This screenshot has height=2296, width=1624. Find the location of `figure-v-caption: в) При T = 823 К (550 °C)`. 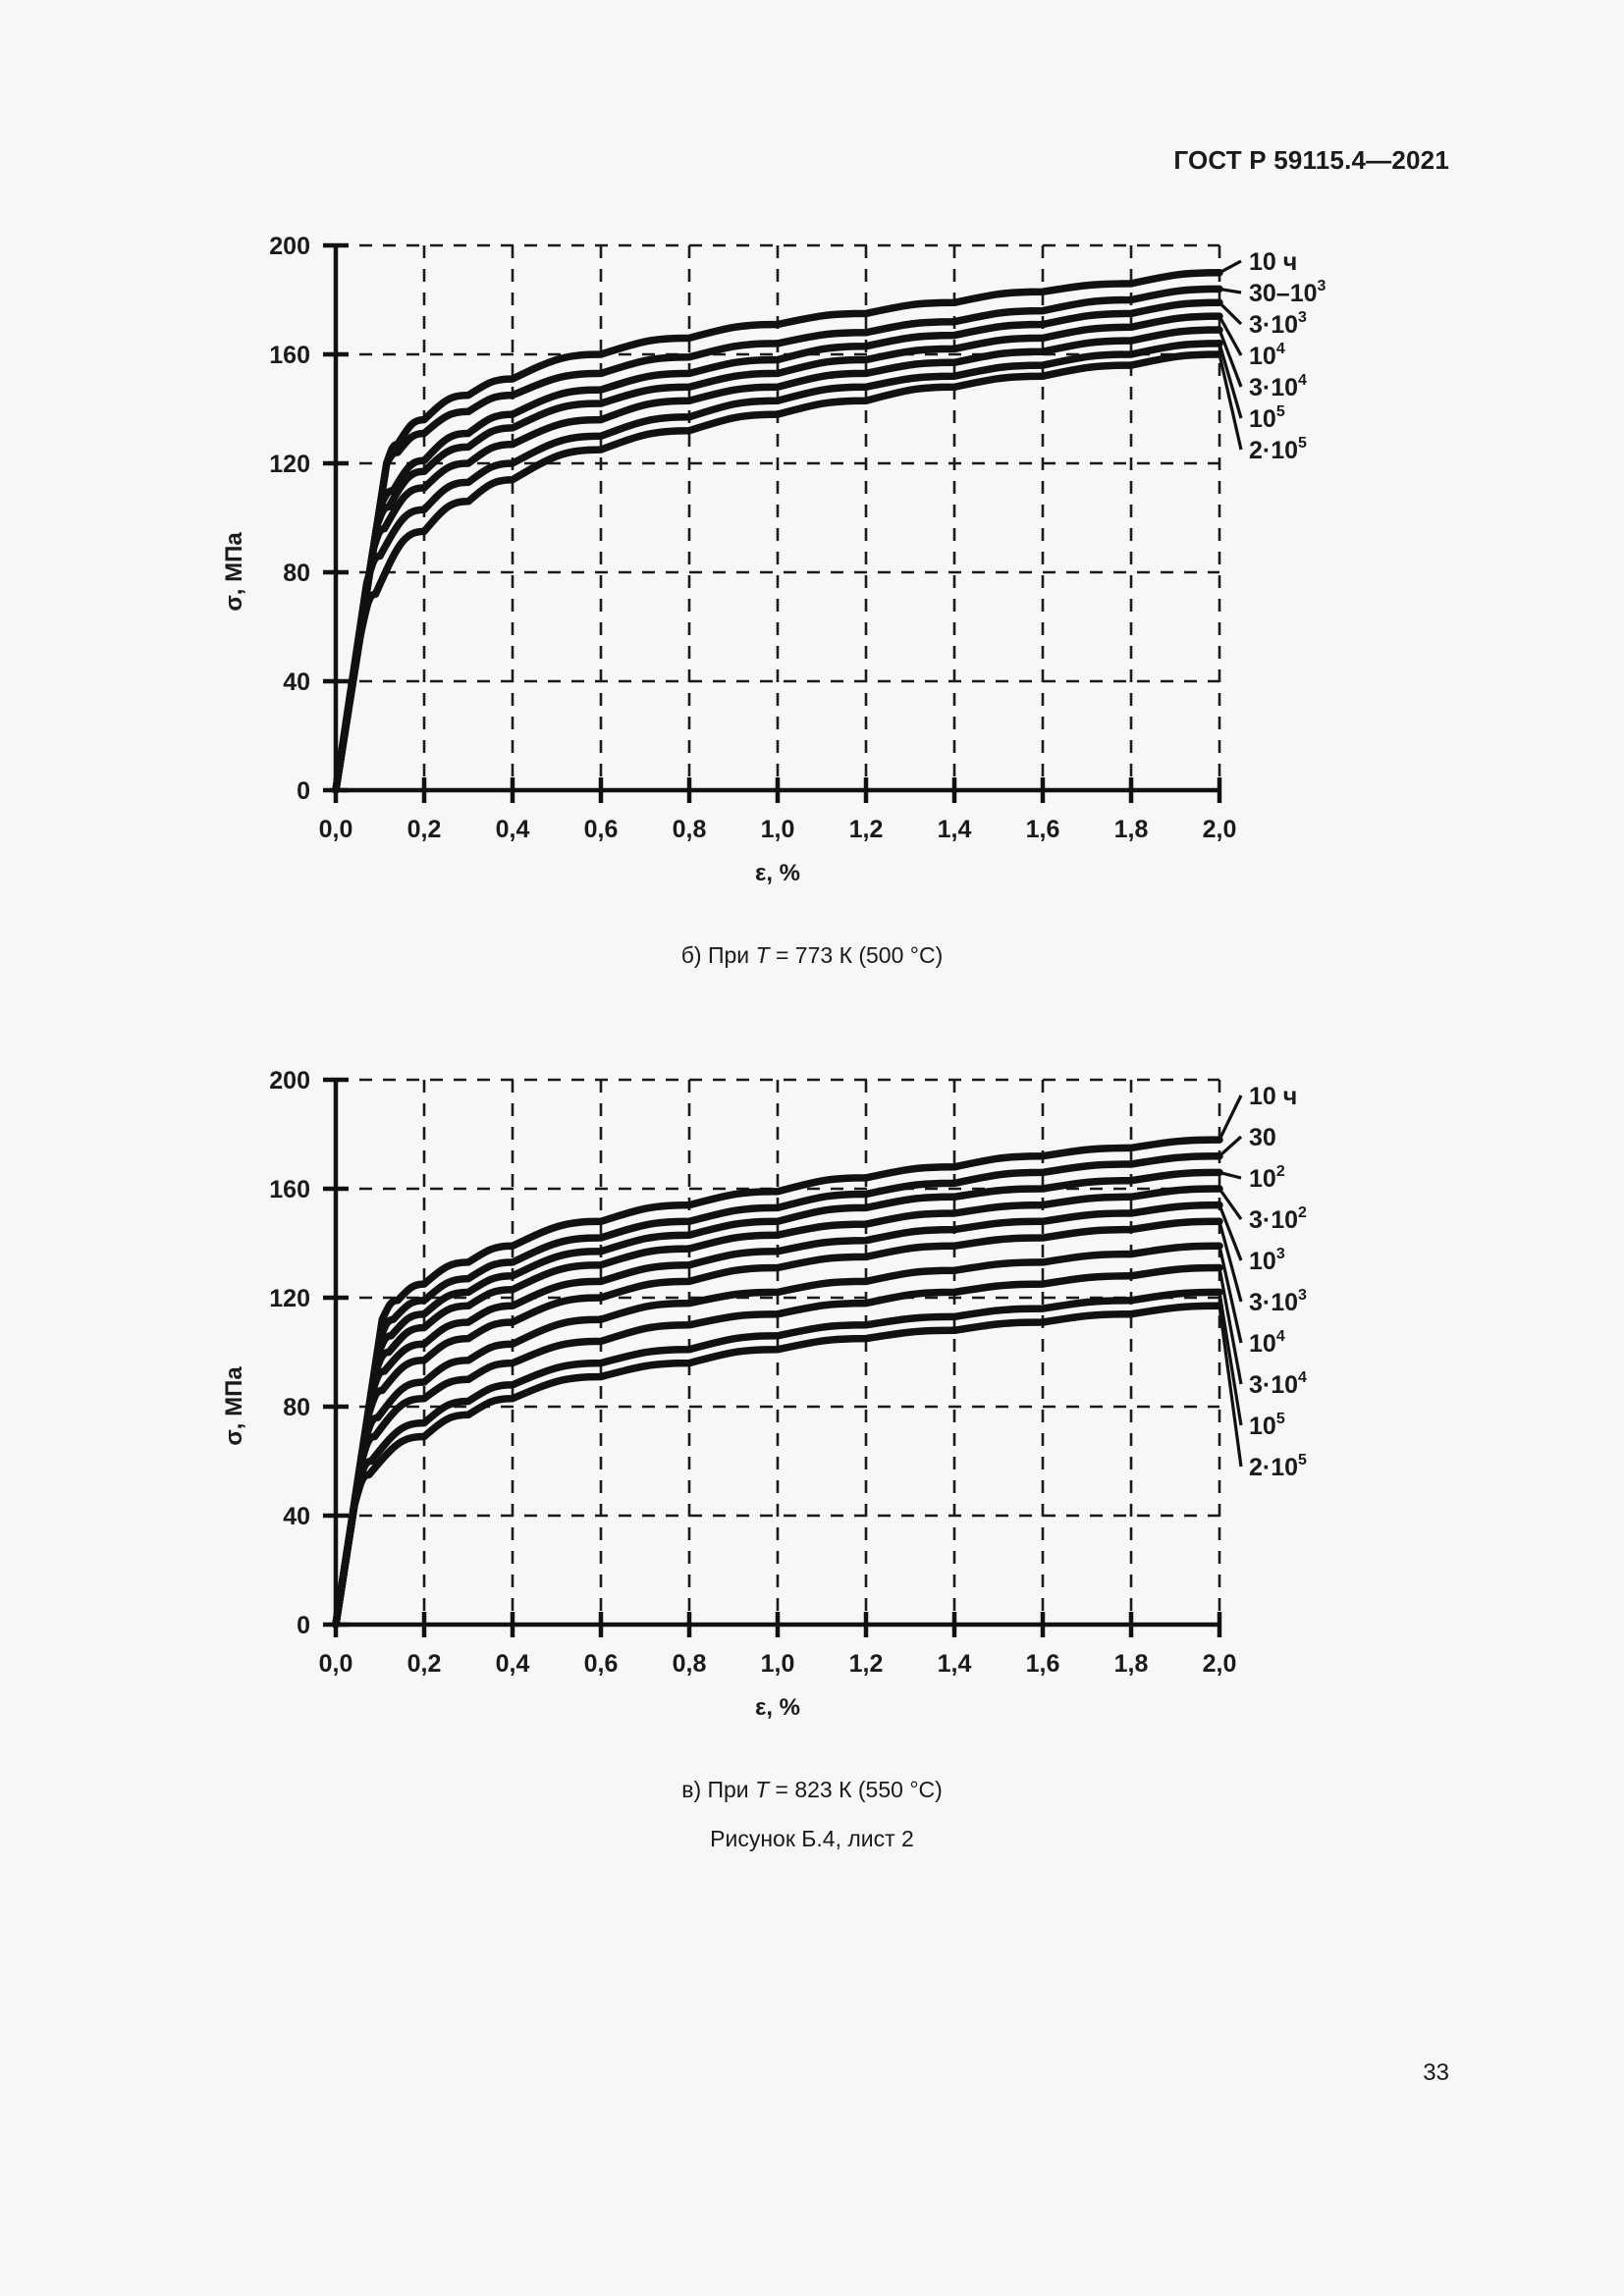

figure-v-caption: в) При T = 823 К (550 °C) is located at coordinates (812, 1790).